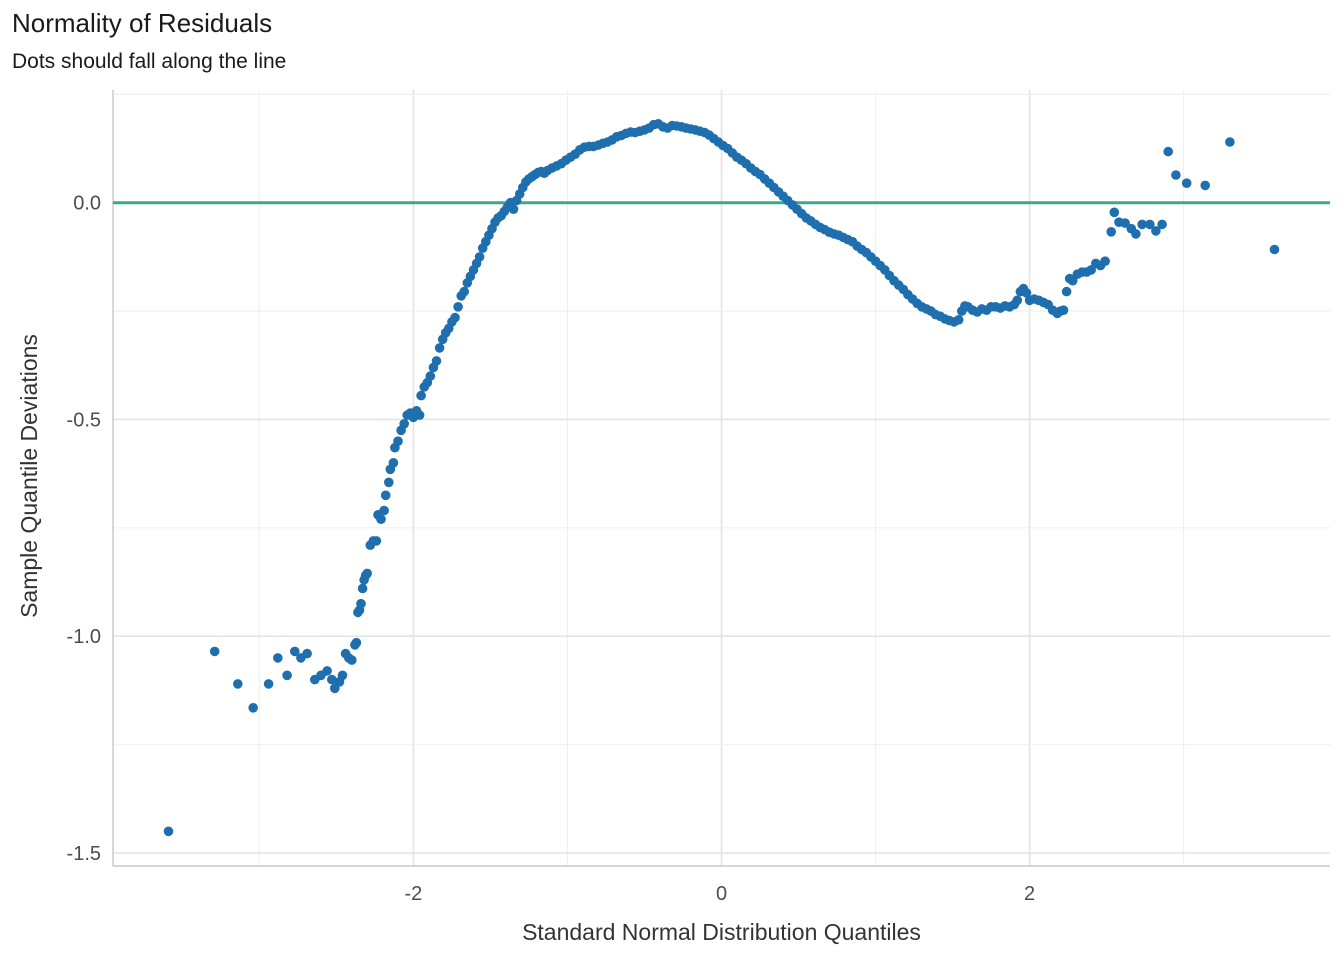 The width and height of the screenshot is (1344, 960). I want to click on x-axis-title: Standard Normal Distribution Quantiles, so click(721, 932).